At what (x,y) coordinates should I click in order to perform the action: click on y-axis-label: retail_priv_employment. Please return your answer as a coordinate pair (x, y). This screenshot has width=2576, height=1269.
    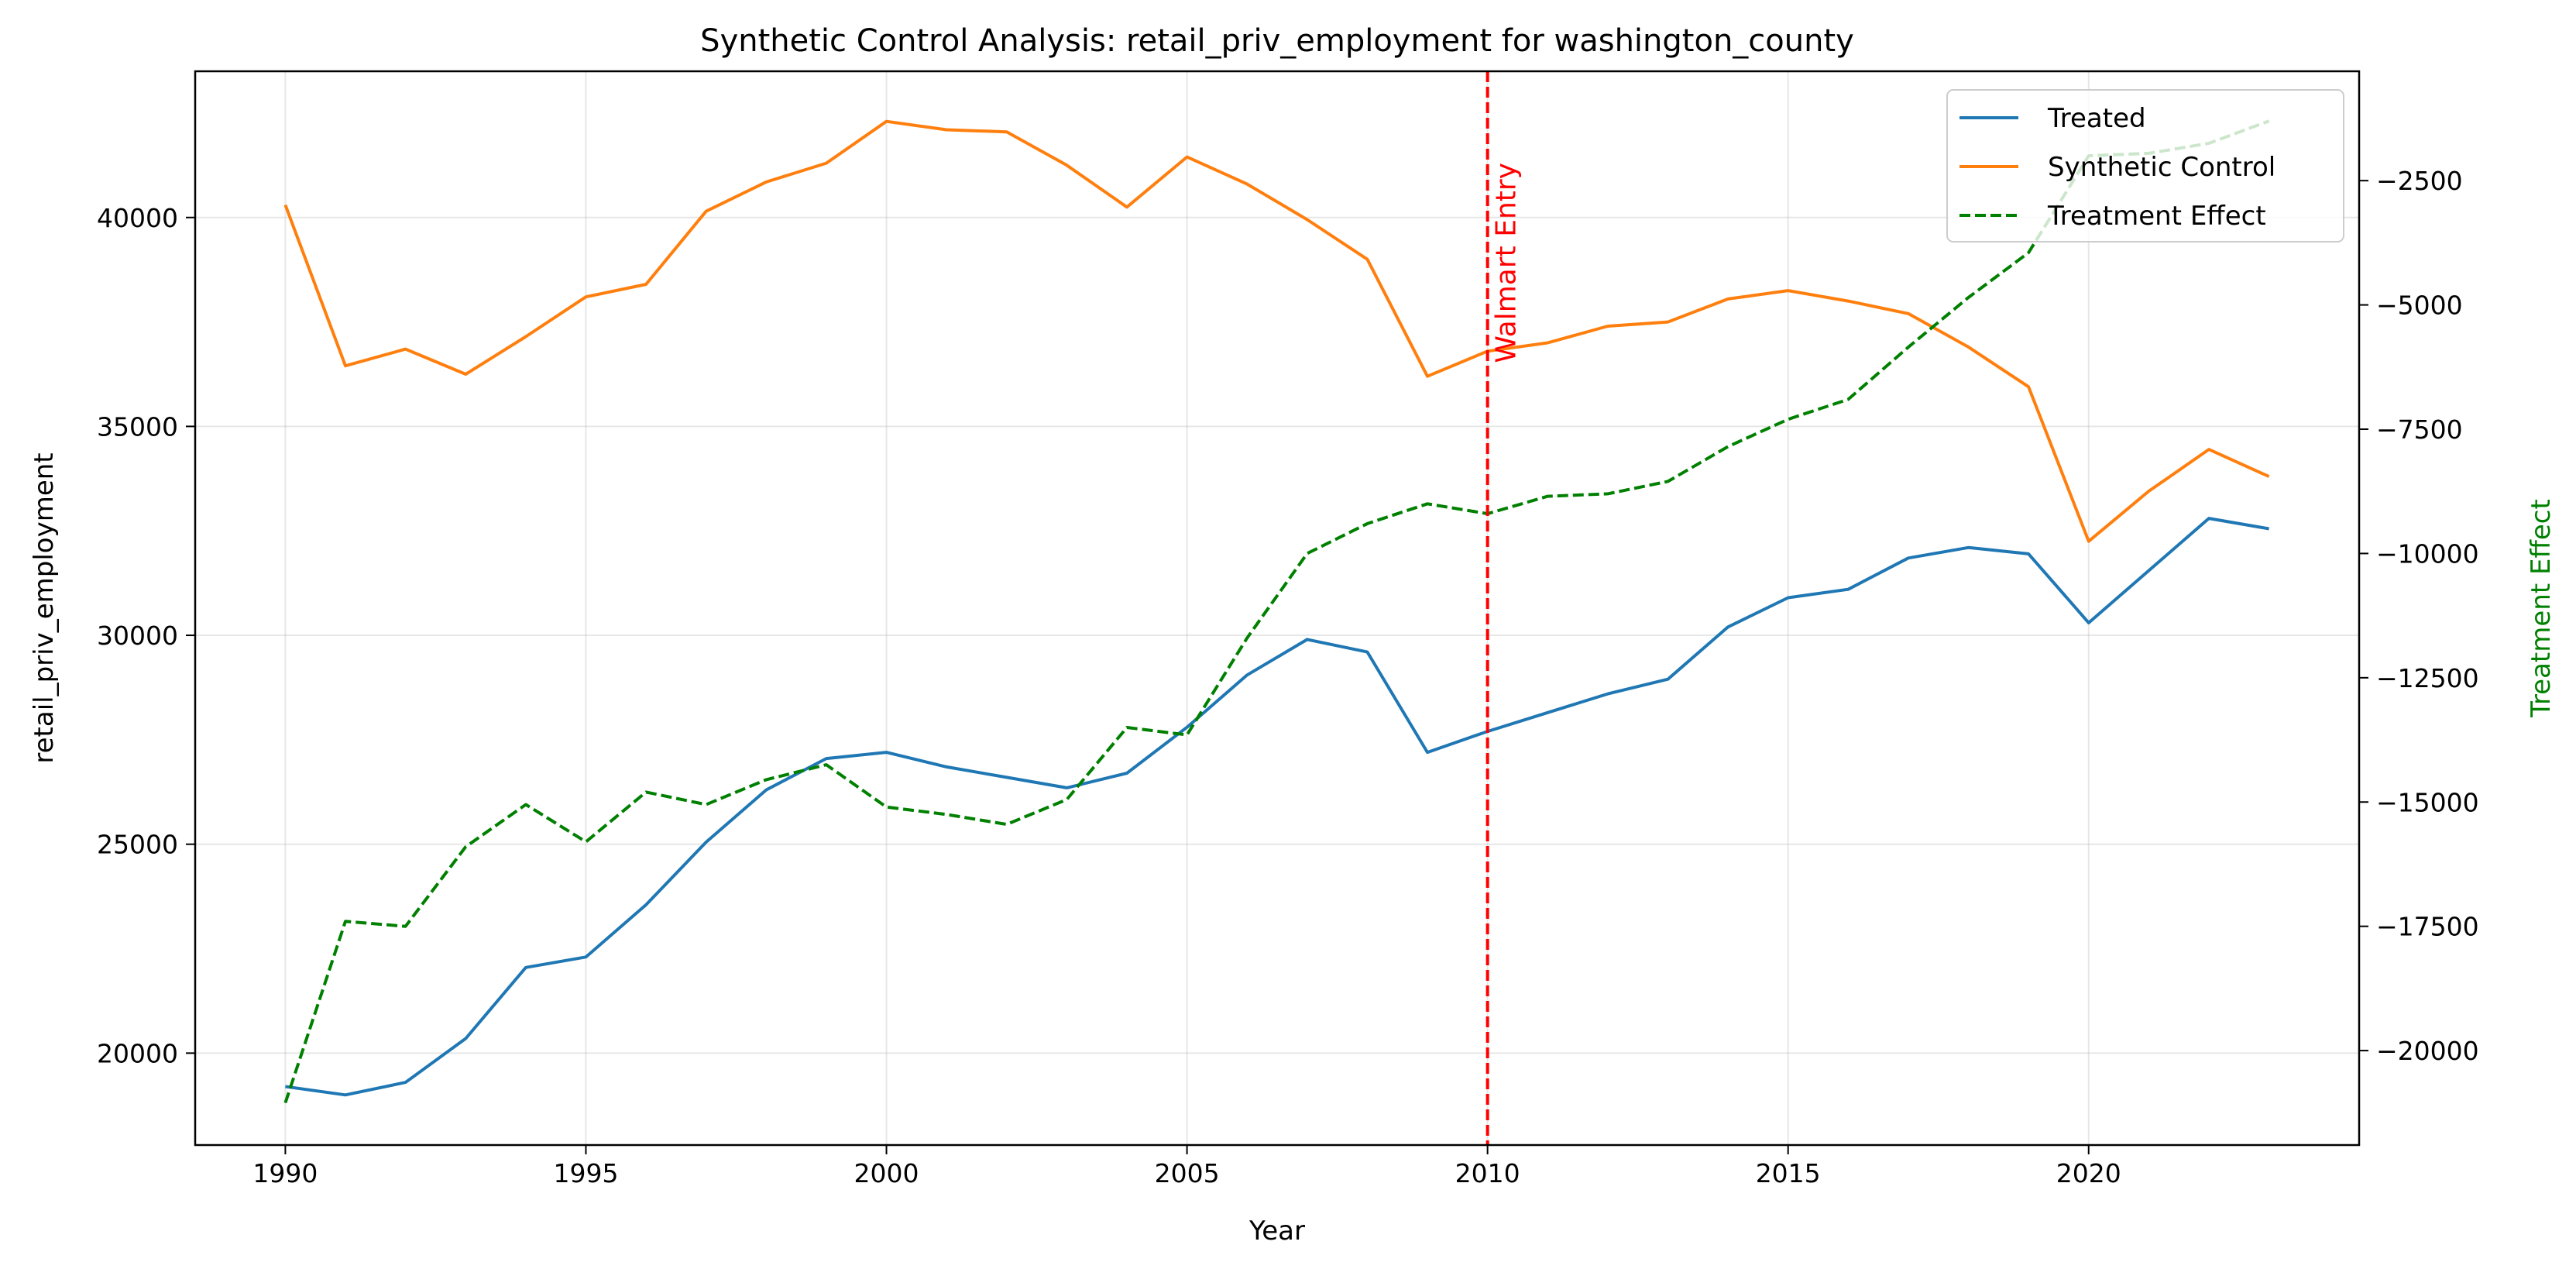
    Looking at the image, I should click on (44, 607).